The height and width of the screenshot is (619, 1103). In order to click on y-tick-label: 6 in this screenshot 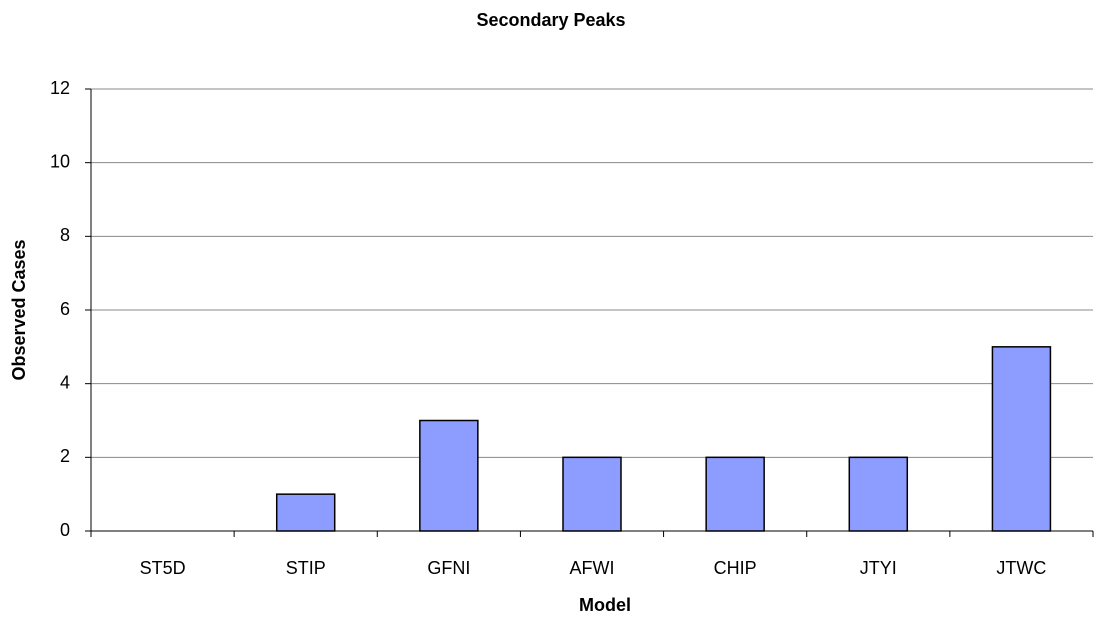, I will do `click(65, 309)`.